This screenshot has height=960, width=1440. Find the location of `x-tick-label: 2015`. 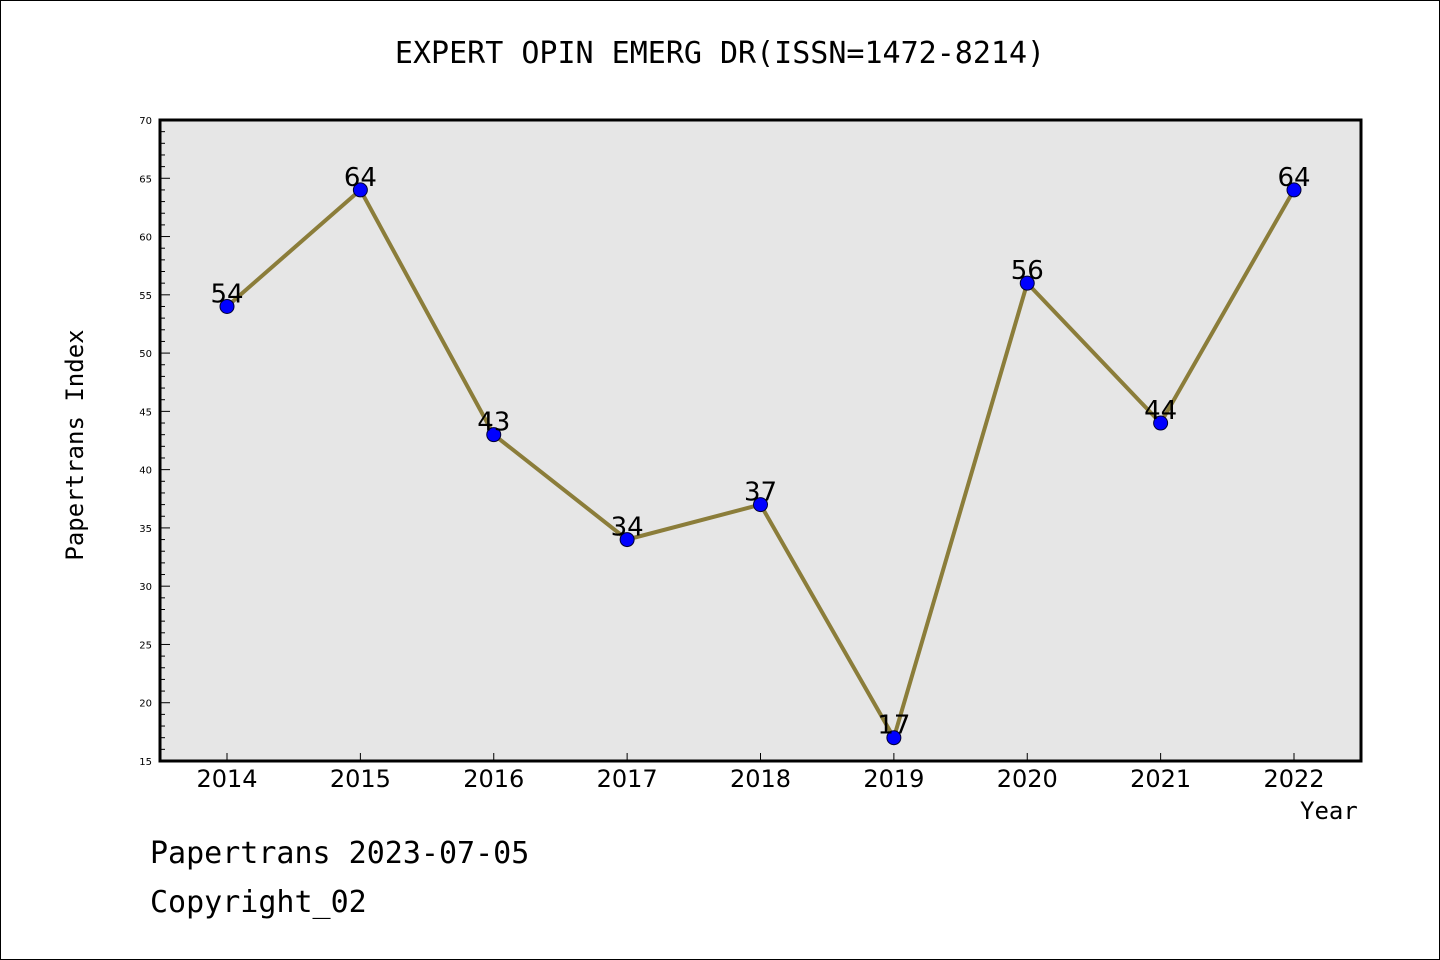

x-tick-label: 2015 is located at coordinates (360, 779).